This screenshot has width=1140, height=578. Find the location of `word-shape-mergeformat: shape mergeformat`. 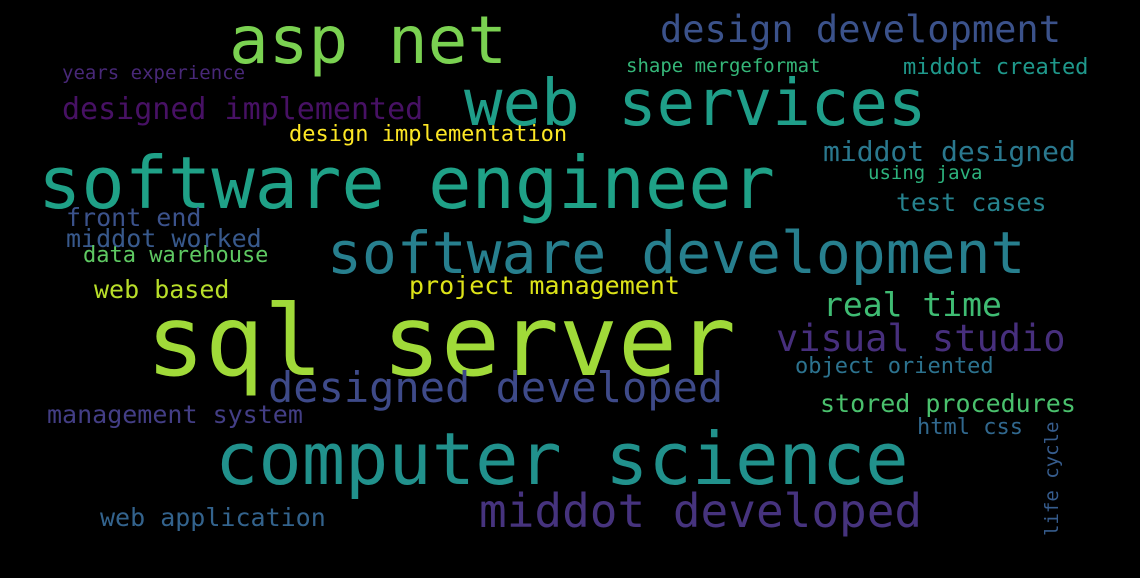

word-shape-mergeformat: shape mergeformat is located at coordinates (723, 66).